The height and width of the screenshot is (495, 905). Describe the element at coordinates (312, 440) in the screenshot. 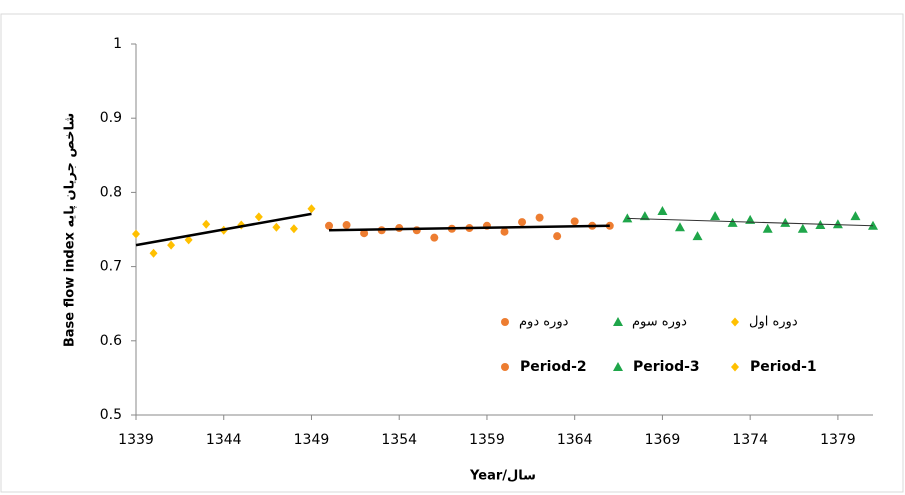

I see `x-tick-label: 1349` at that location.